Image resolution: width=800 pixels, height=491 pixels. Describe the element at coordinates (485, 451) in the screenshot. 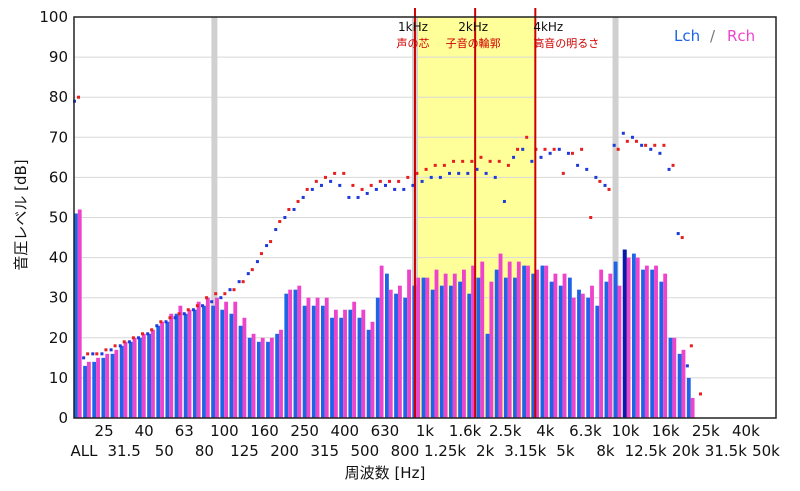

I see `x-tick-r2-20: 2k` at that location.